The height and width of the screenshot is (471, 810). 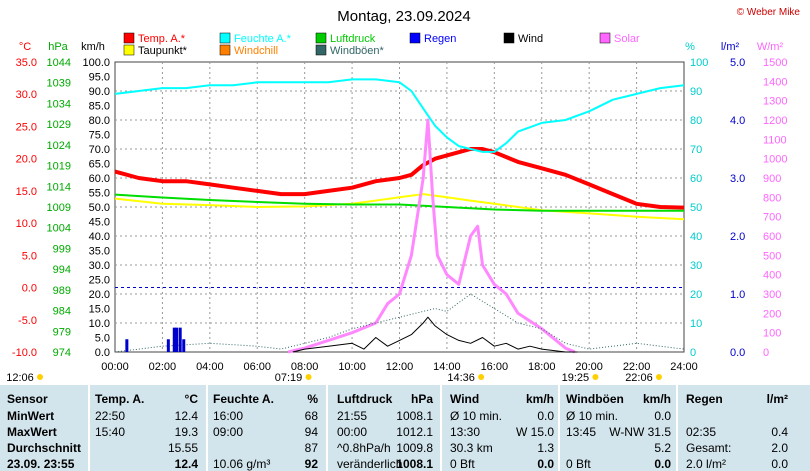 What do you see at coordinates (737, 121) in the screenshot?
I see `tick-label-rain: 4.0` at bounding box center [737, 121].